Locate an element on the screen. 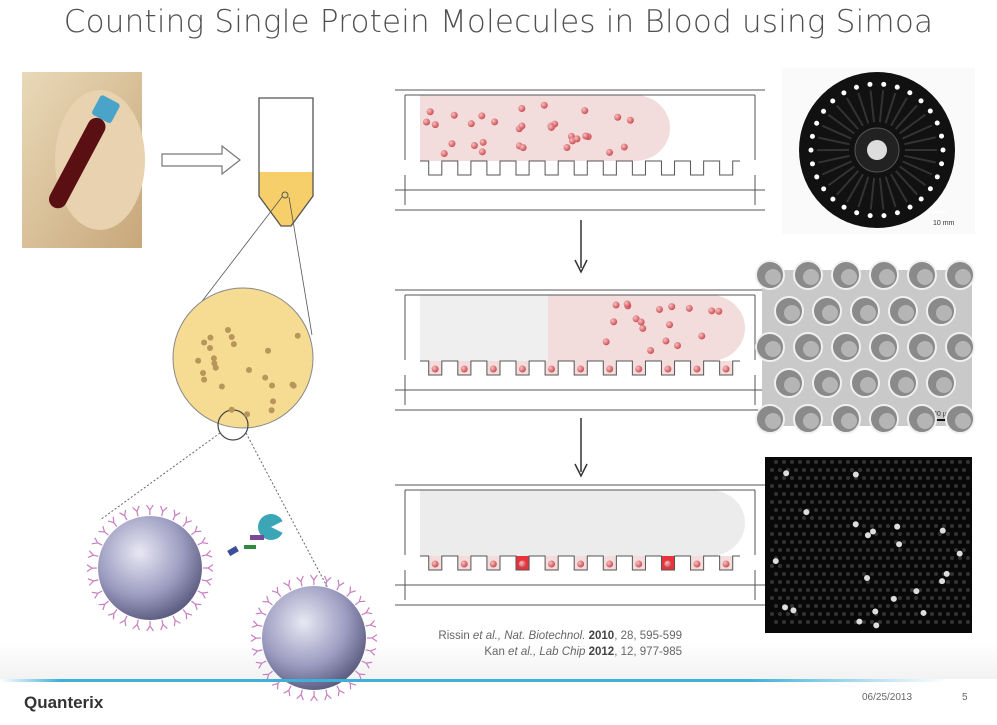 This screenshot has height=725, width=997. fluorescence-image is located at coordinates (868, 545).